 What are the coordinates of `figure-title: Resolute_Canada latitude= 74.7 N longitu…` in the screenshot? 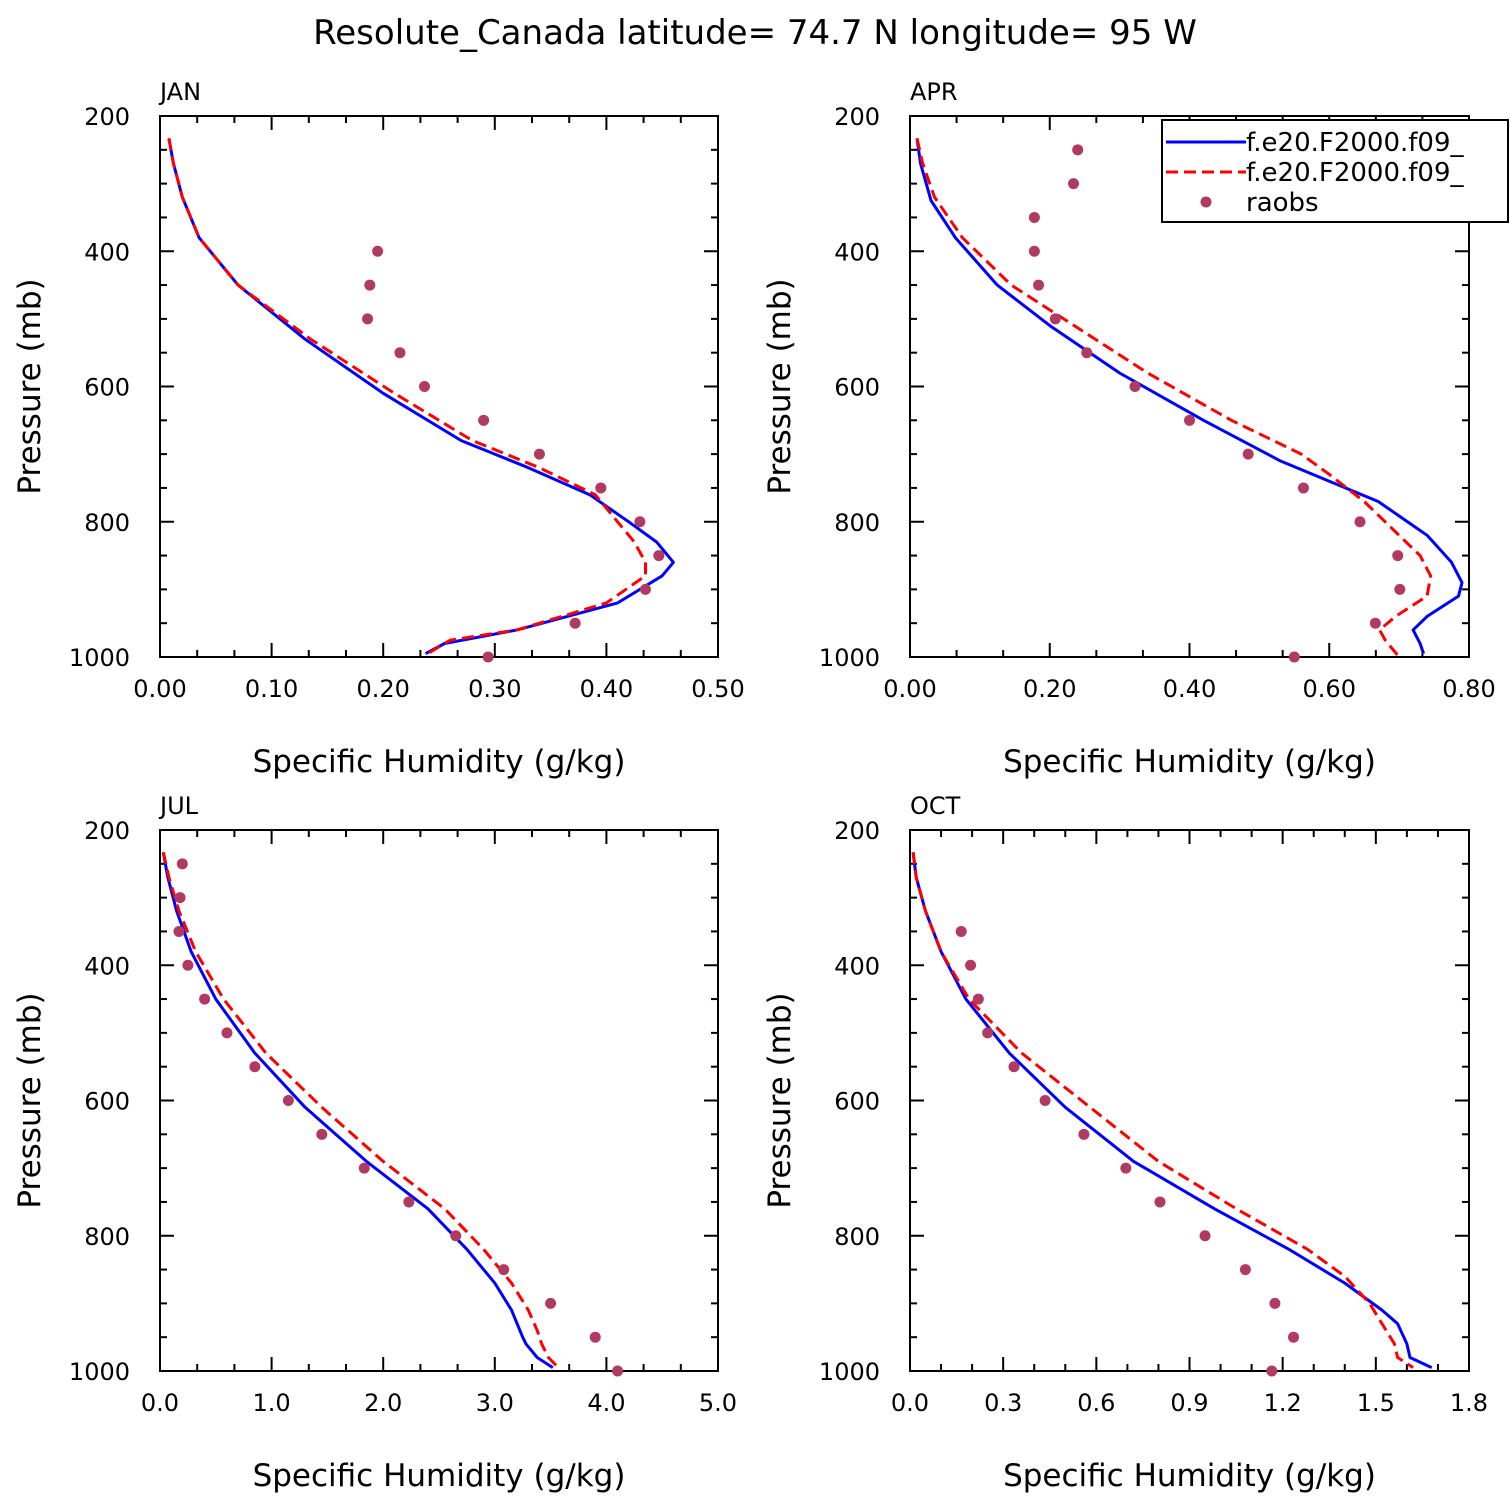 It's located at (755, 33).